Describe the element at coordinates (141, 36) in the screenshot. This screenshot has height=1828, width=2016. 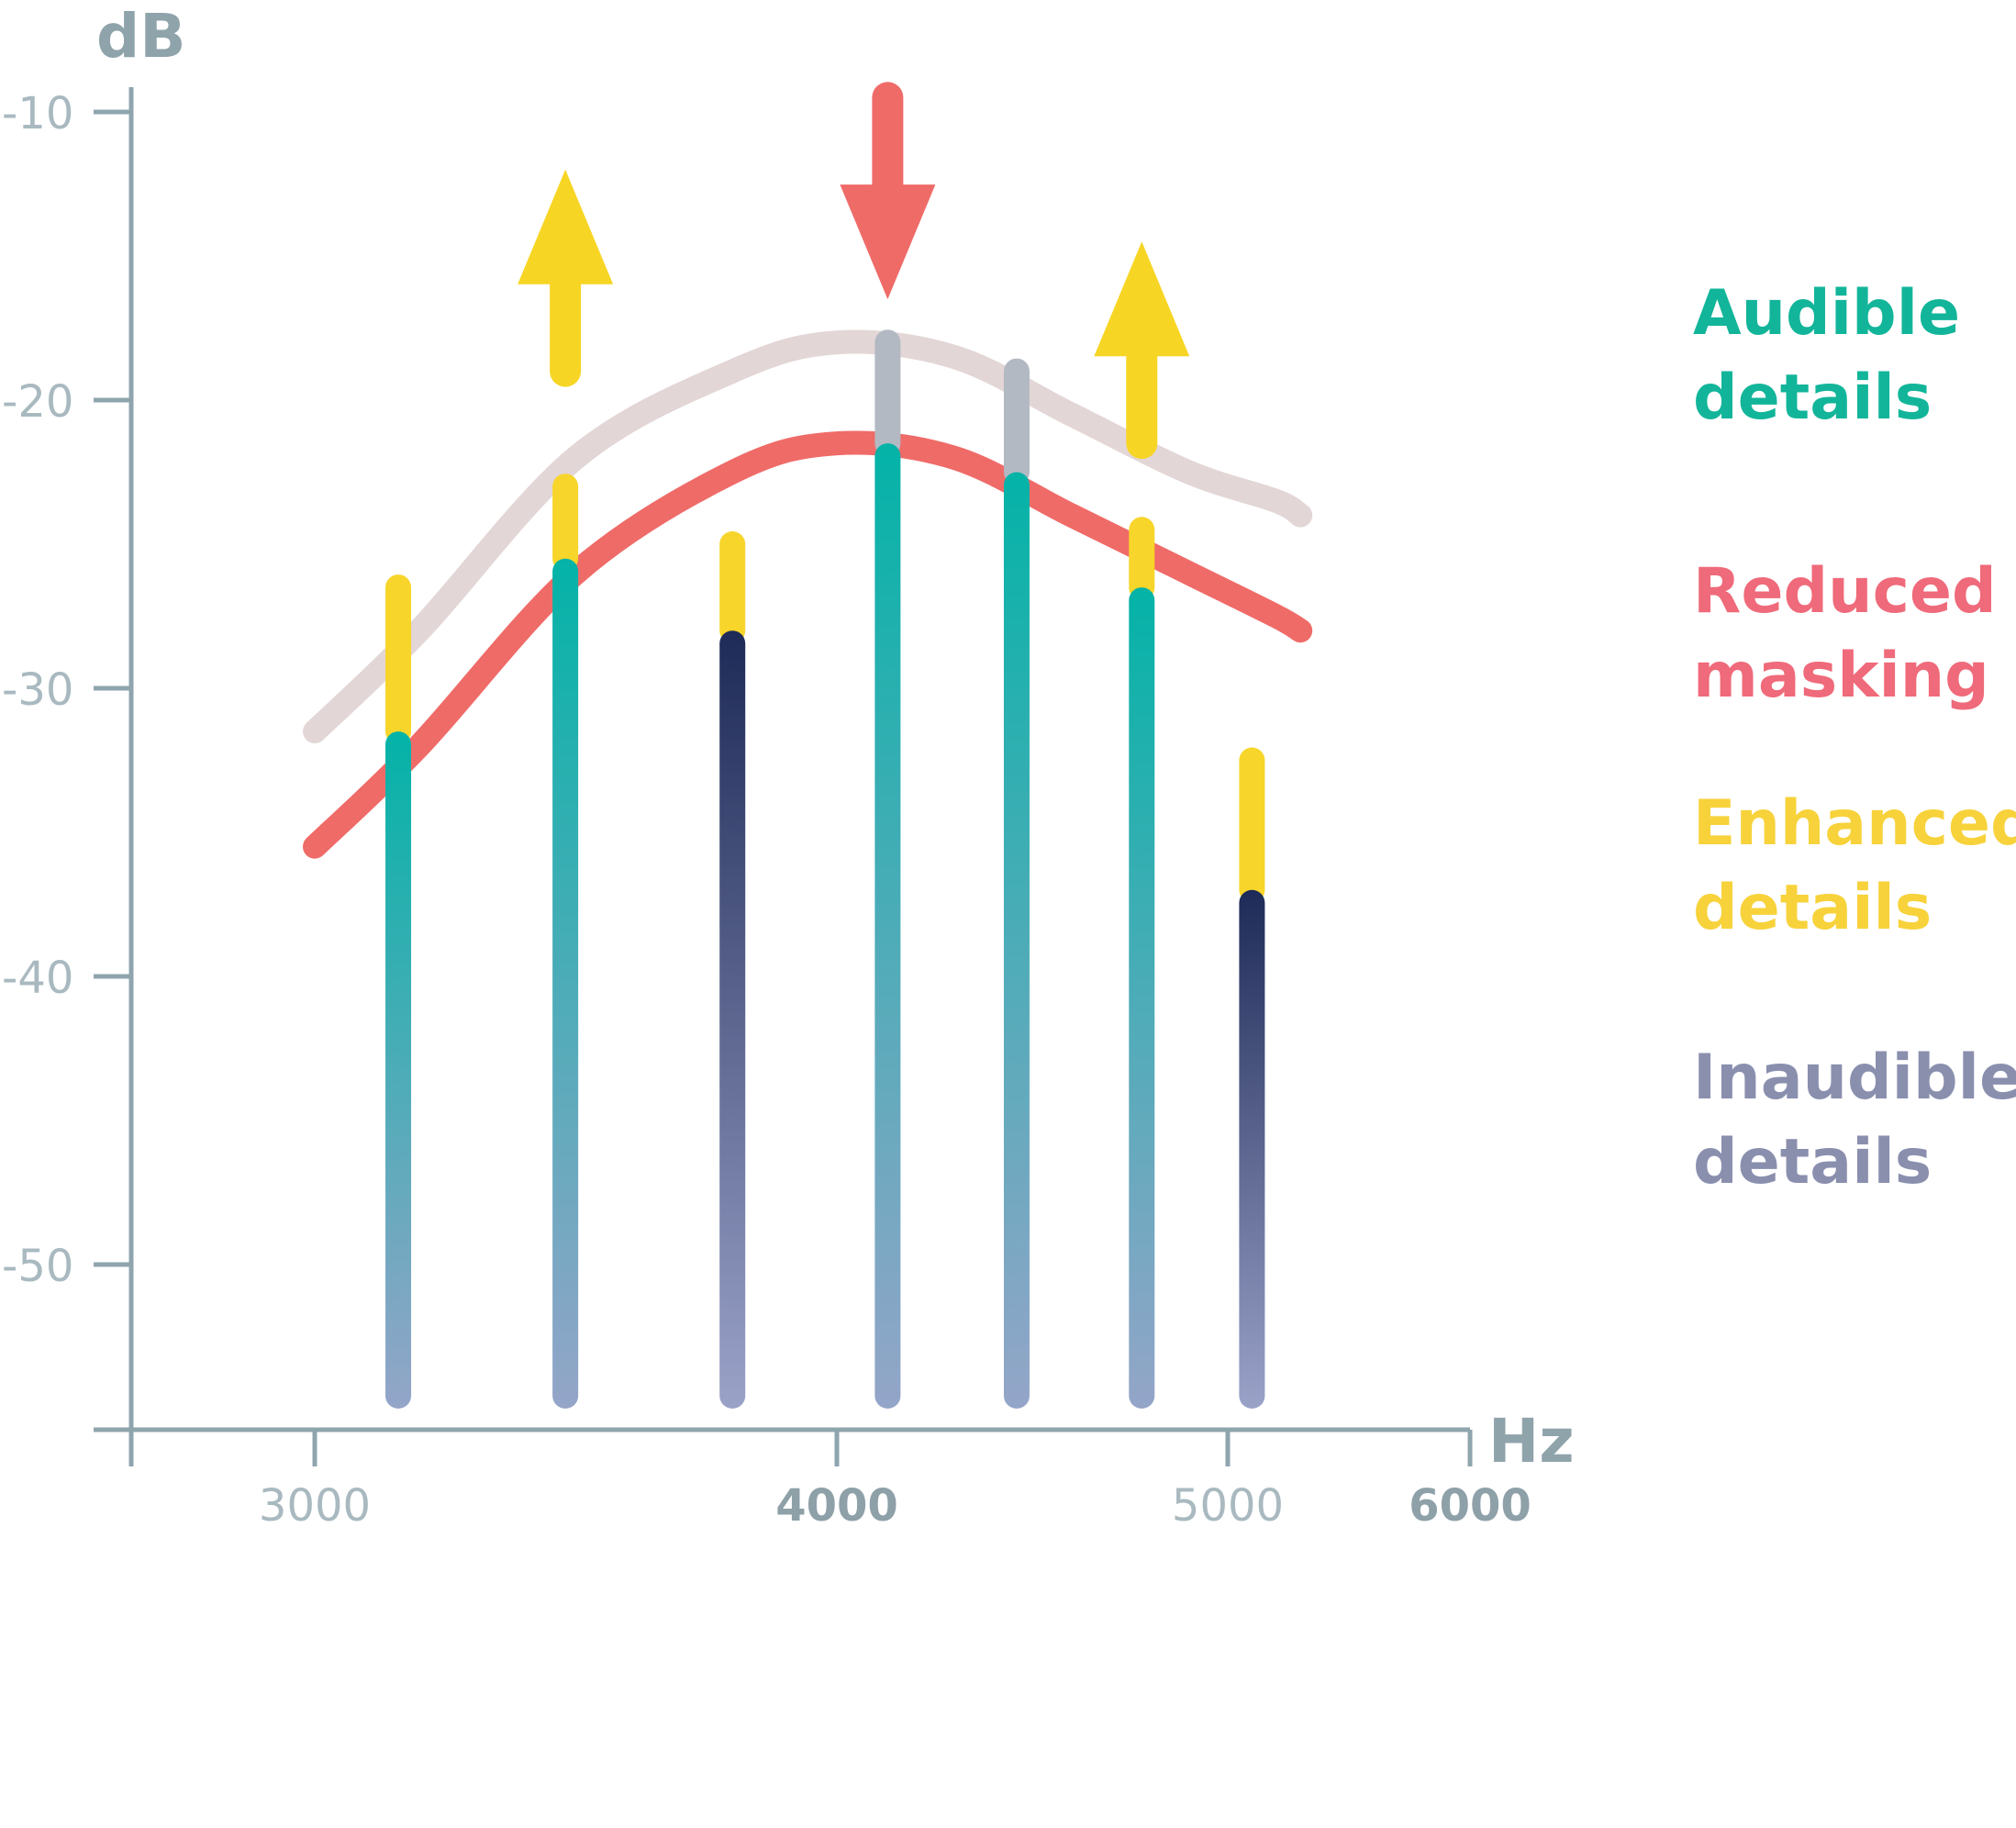
I see `y-axis-title: dB` at that location.